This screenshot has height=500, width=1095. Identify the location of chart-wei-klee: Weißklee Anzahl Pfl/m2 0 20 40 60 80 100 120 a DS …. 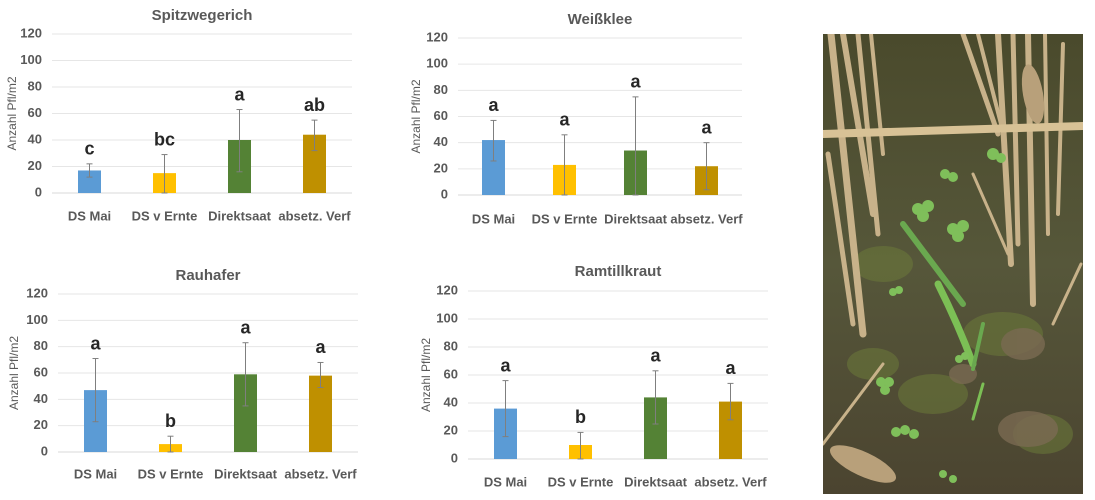
(576, 118).